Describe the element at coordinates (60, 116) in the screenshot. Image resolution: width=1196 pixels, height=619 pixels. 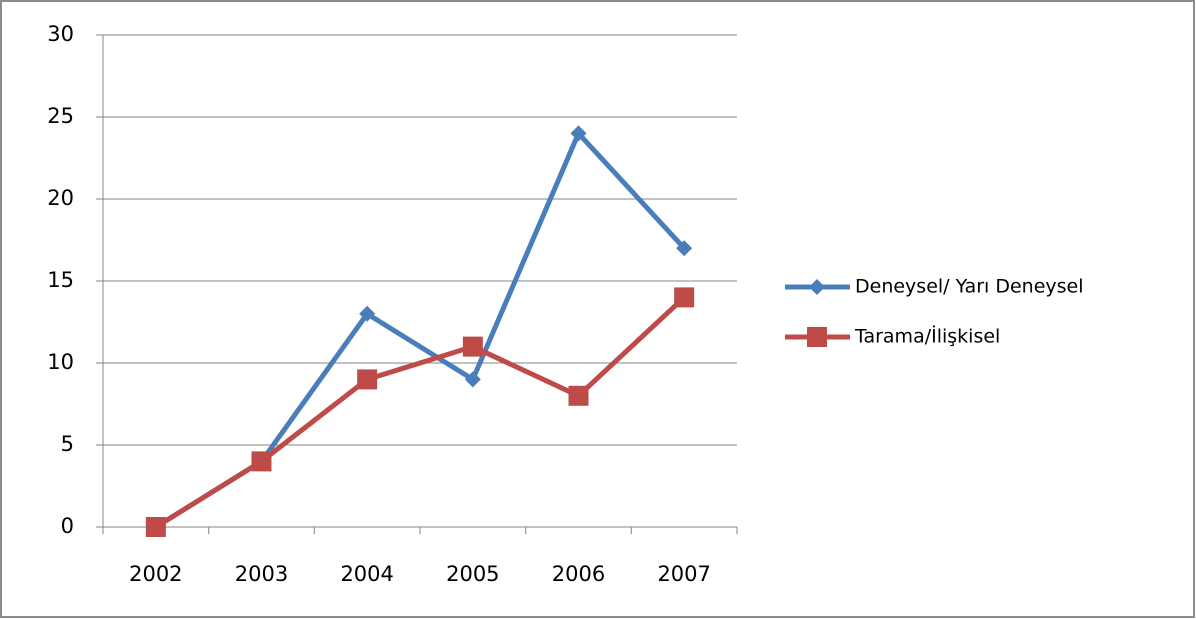
I see `y-tick-label: 25` at that location.